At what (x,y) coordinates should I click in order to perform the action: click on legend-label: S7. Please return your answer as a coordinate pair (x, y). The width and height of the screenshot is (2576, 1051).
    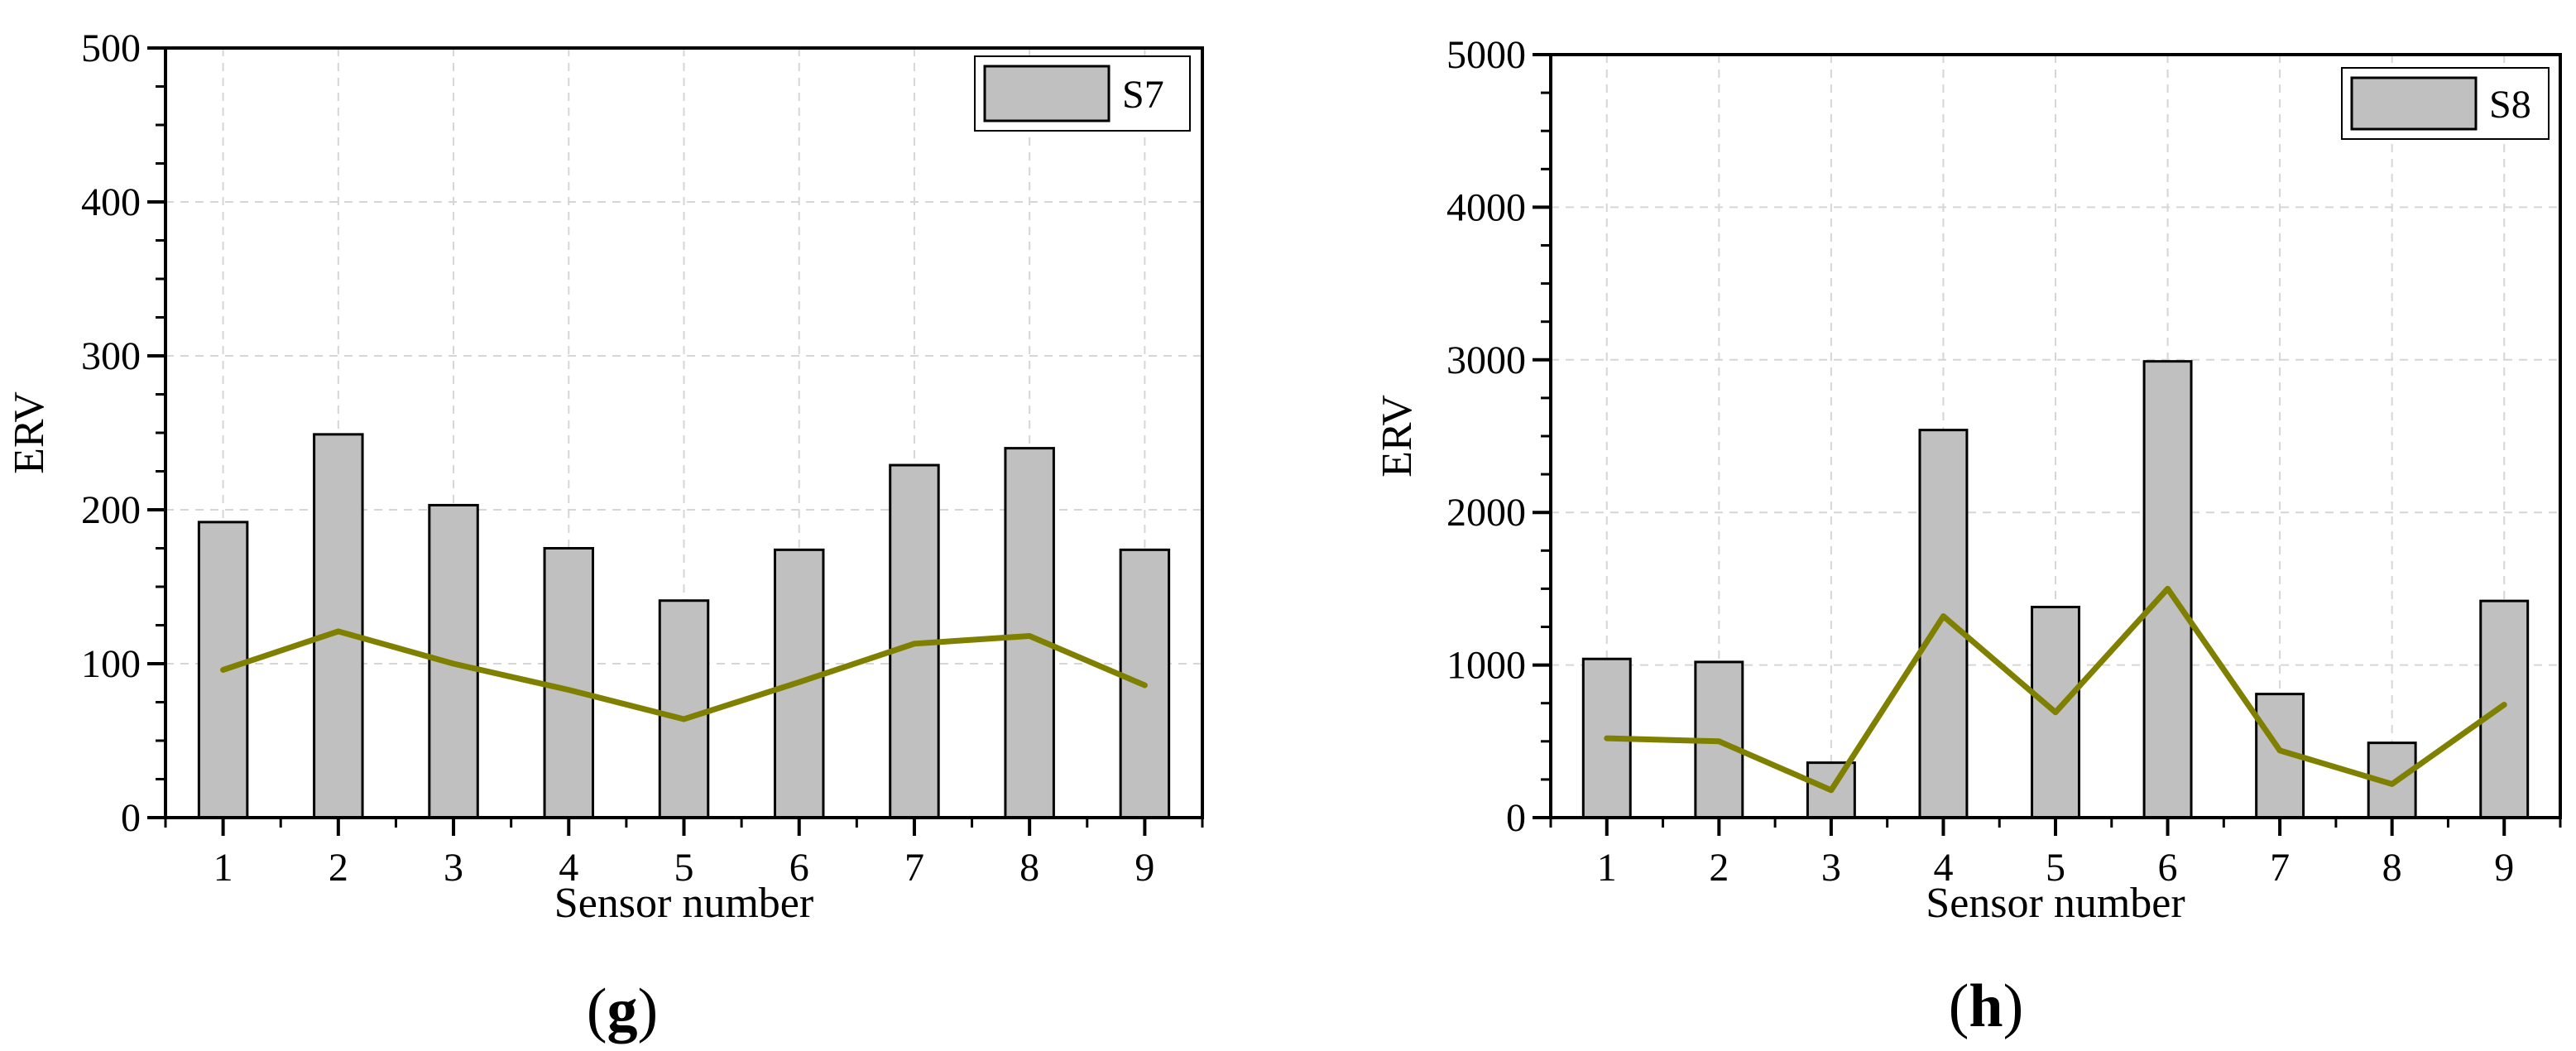
    Looking at the image, I should click on (1143, 95).